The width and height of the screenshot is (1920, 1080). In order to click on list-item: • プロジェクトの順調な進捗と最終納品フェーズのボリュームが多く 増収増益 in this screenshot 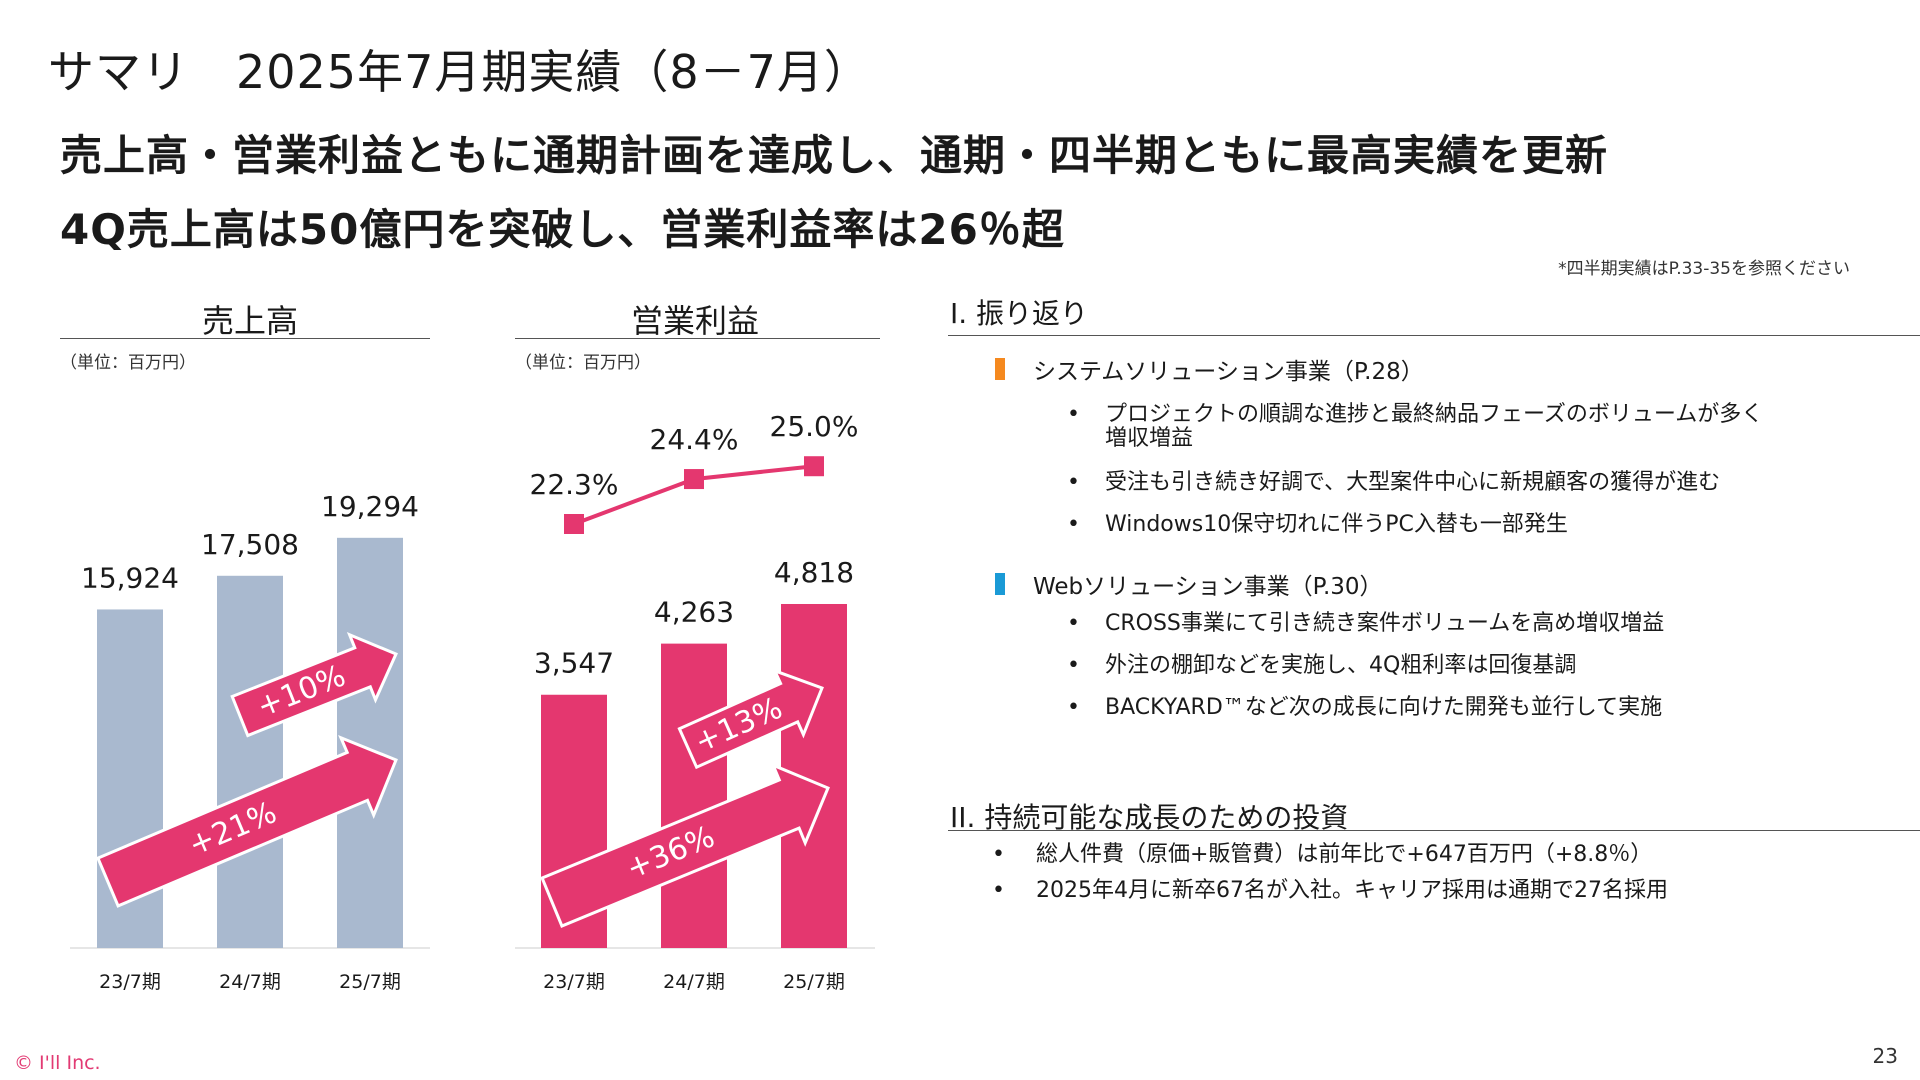, I will do `click(1467, 428)`.